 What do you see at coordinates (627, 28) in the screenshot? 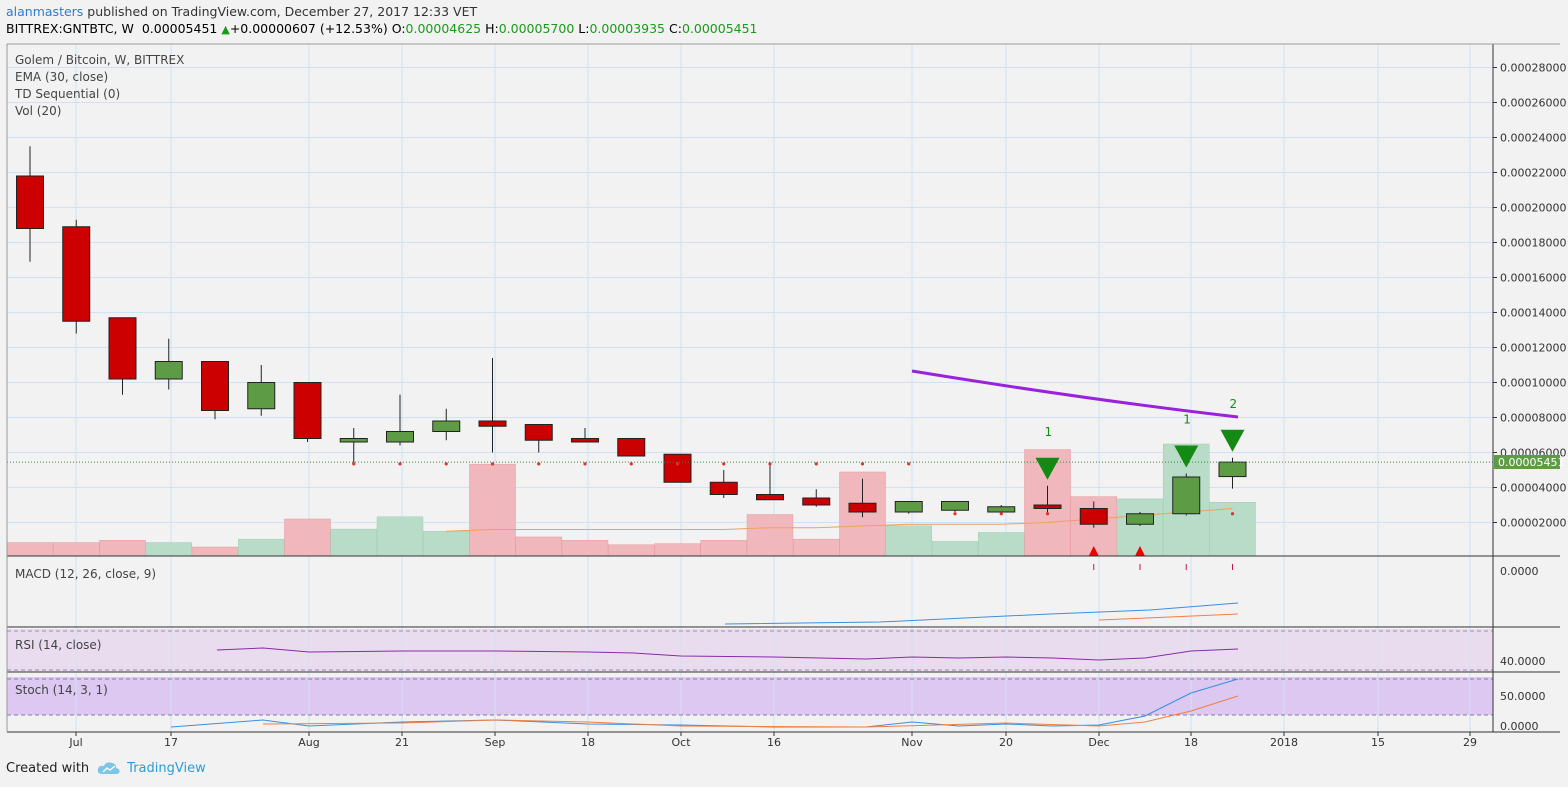
I see `low-value: 0.00003935` at bounding box center [627, 28].